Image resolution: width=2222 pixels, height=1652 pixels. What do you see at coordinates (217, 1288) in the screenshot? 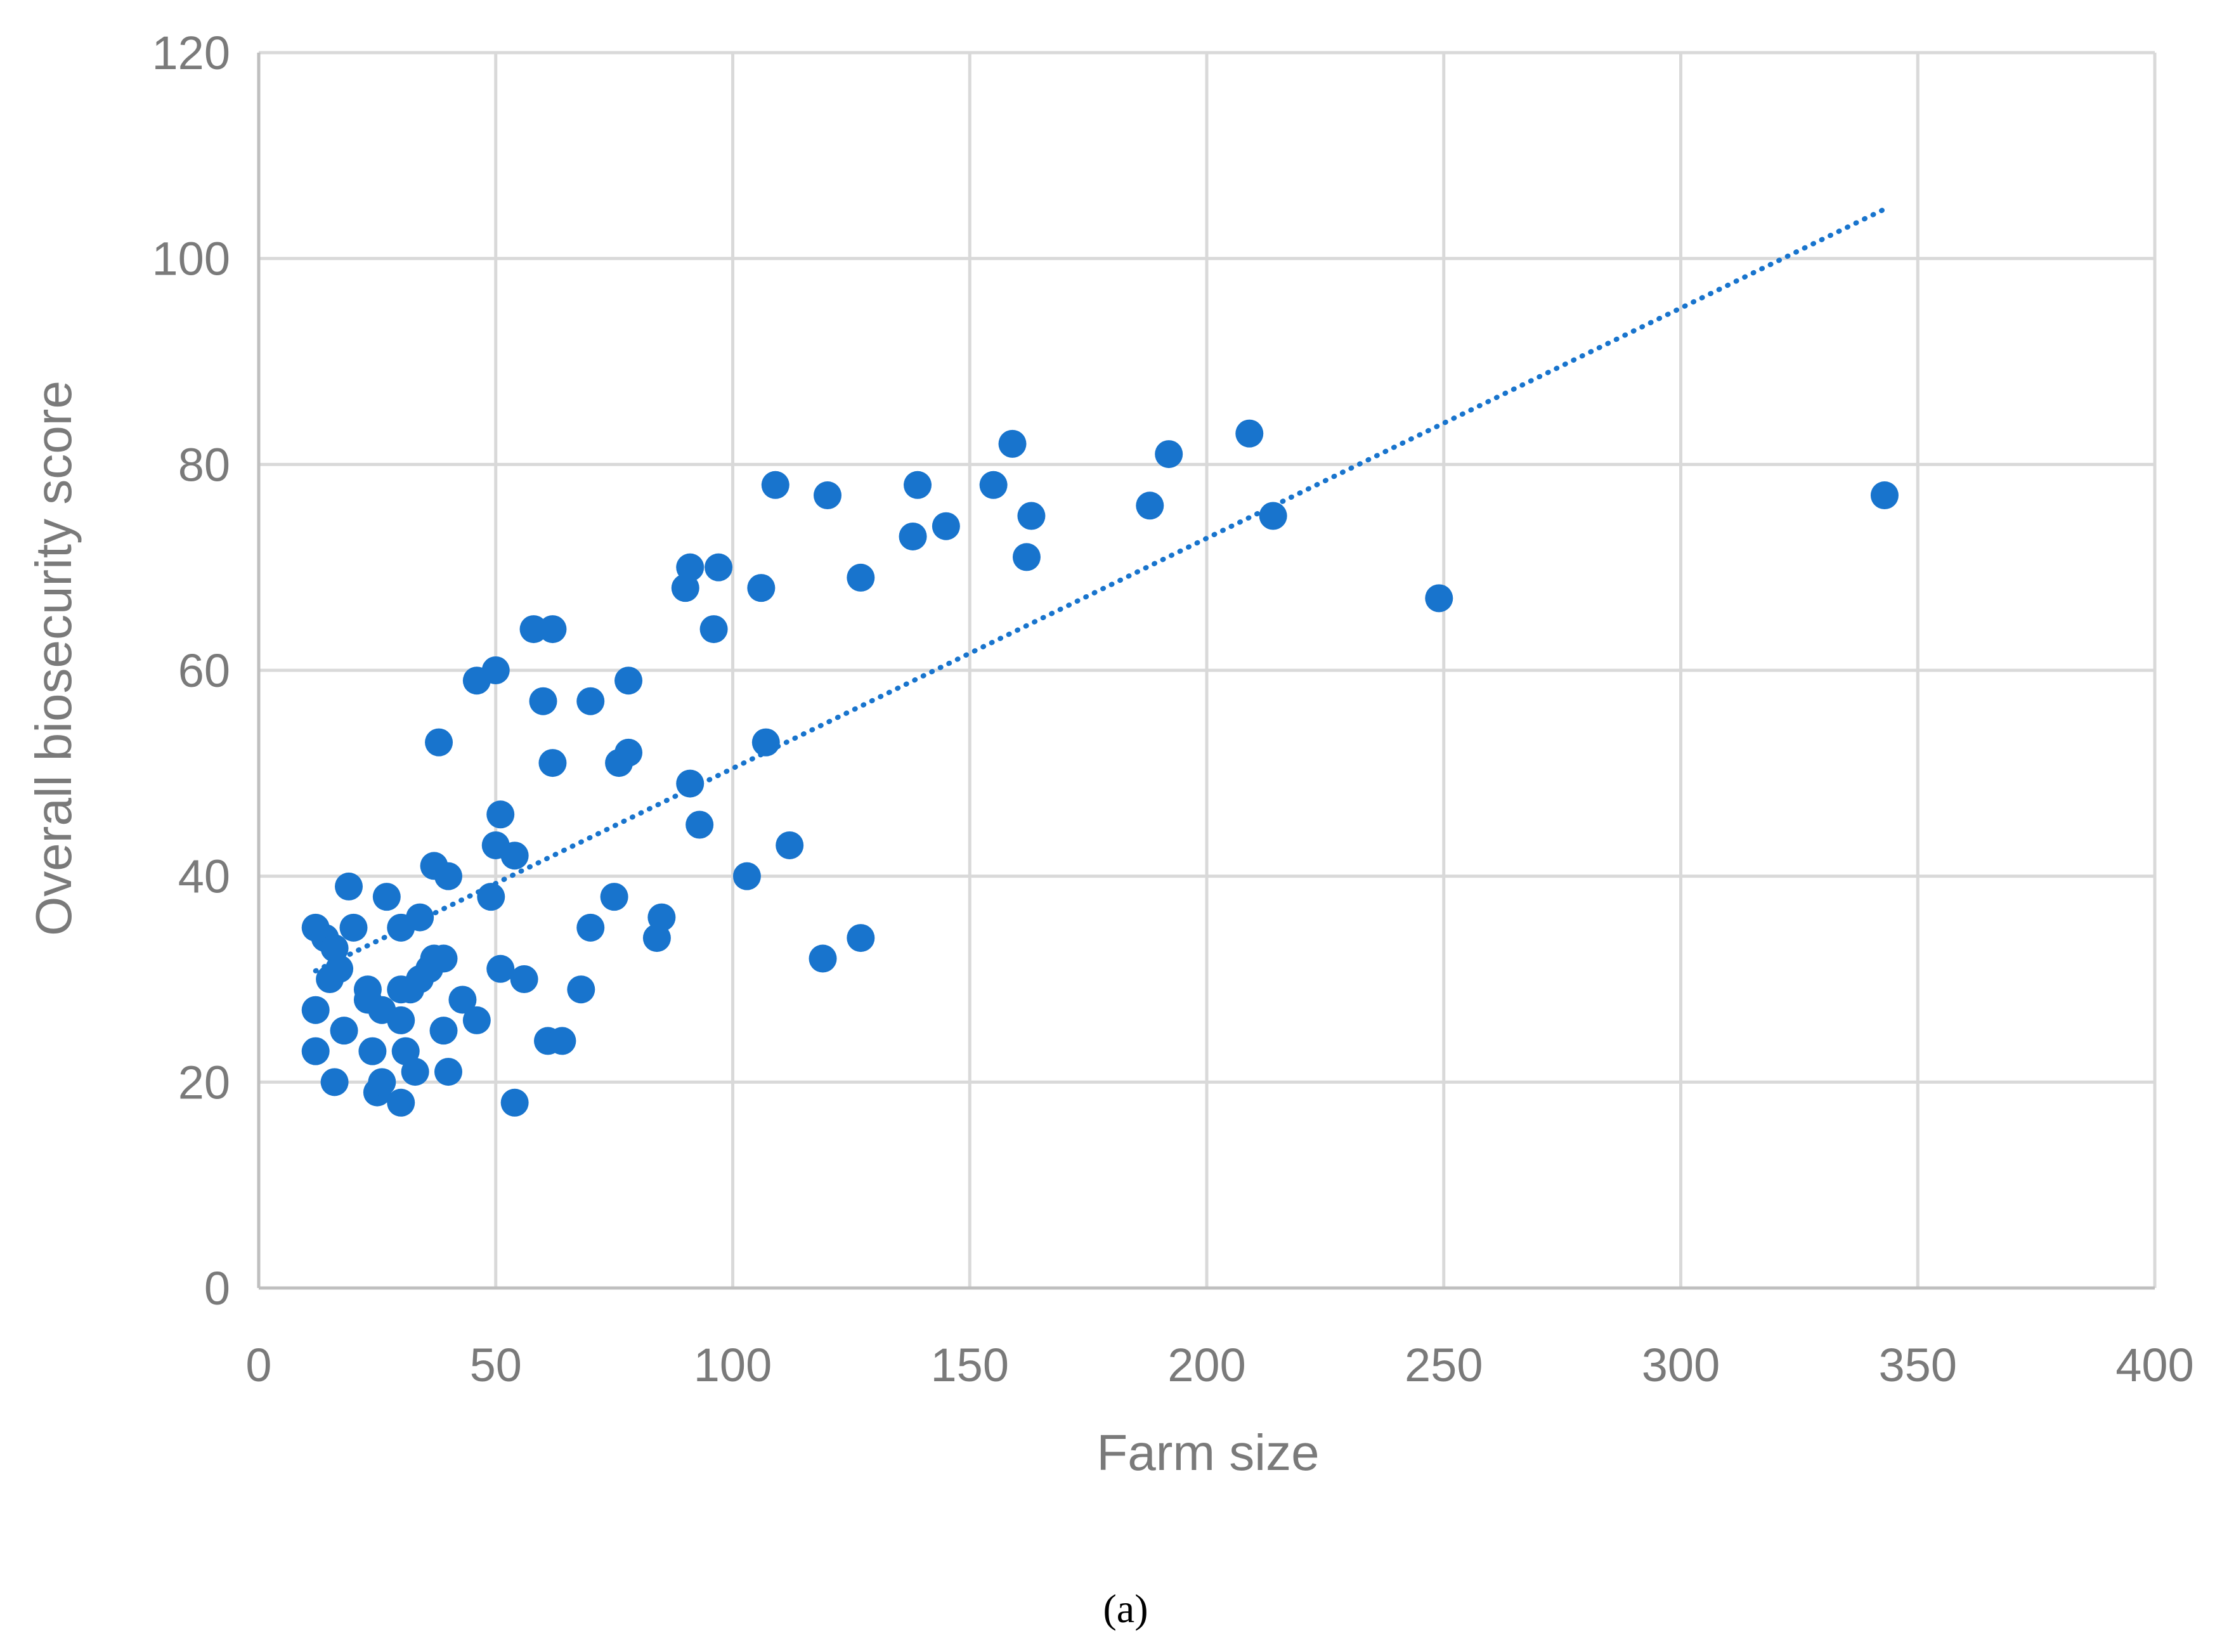
I see `y-tick-label: 0` at bounding box center [217, 1288].